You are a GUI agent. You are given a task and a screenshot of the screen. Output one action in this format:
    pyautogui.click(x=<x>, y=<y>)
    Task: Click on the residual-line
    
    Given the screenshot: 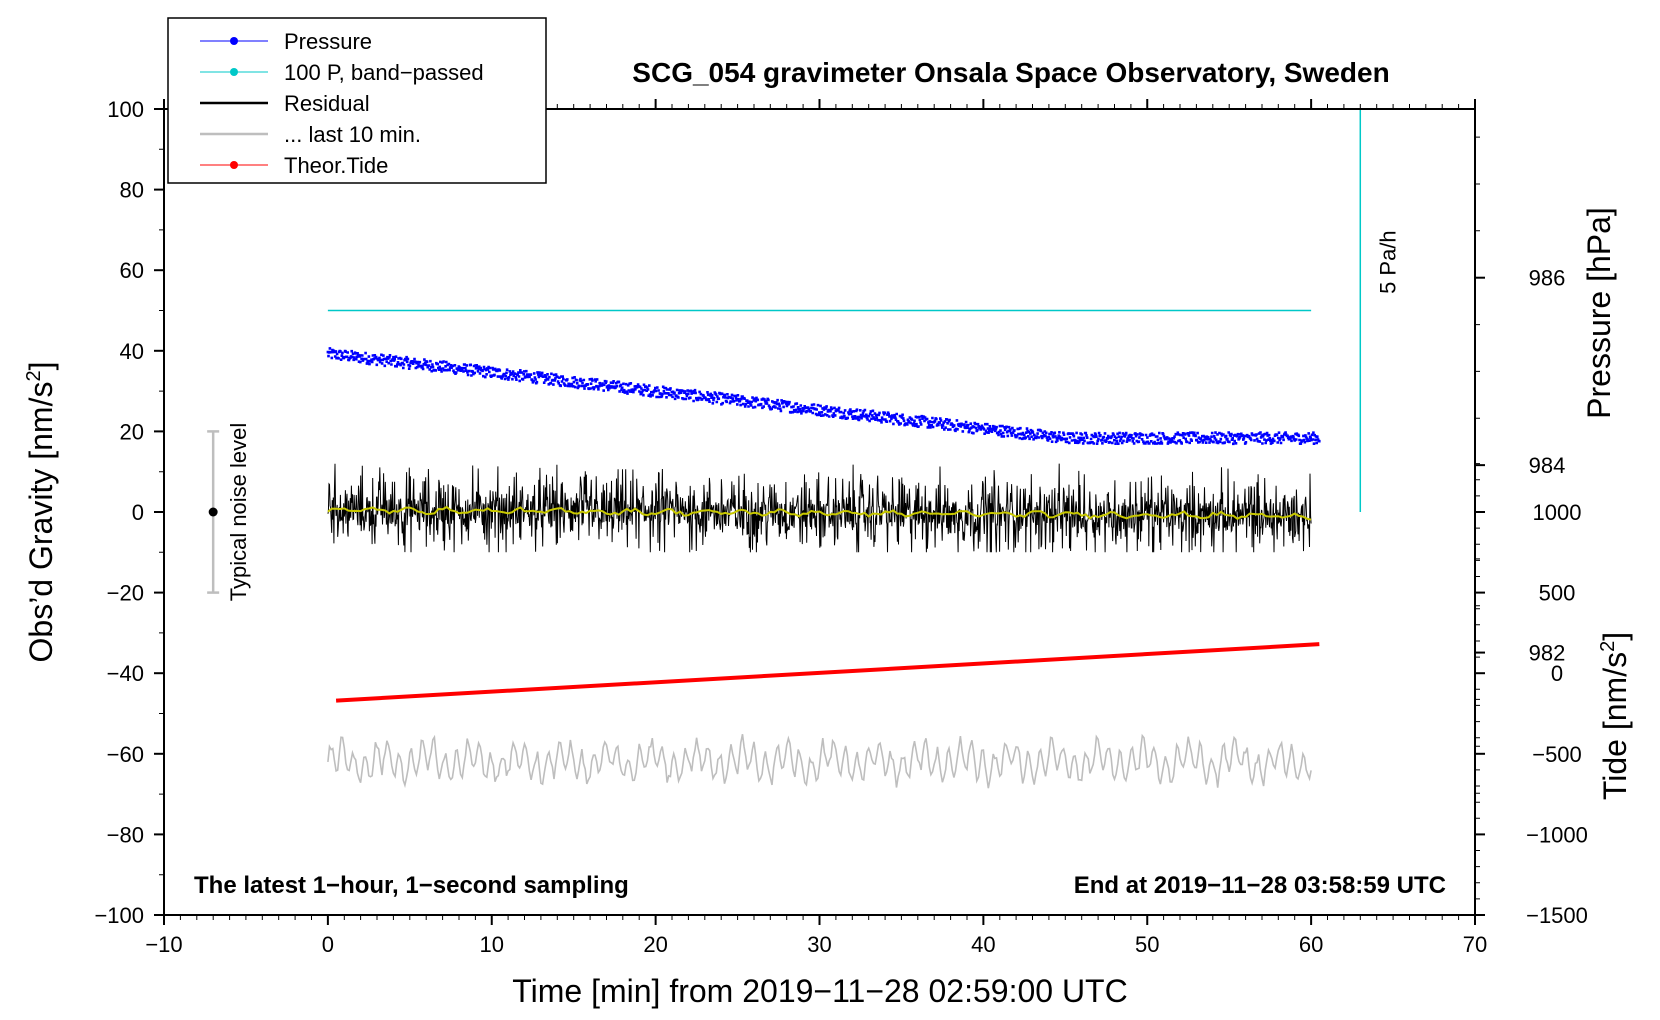 What is the action you would take?
    pyautogui.click(x=819, y=508)
    